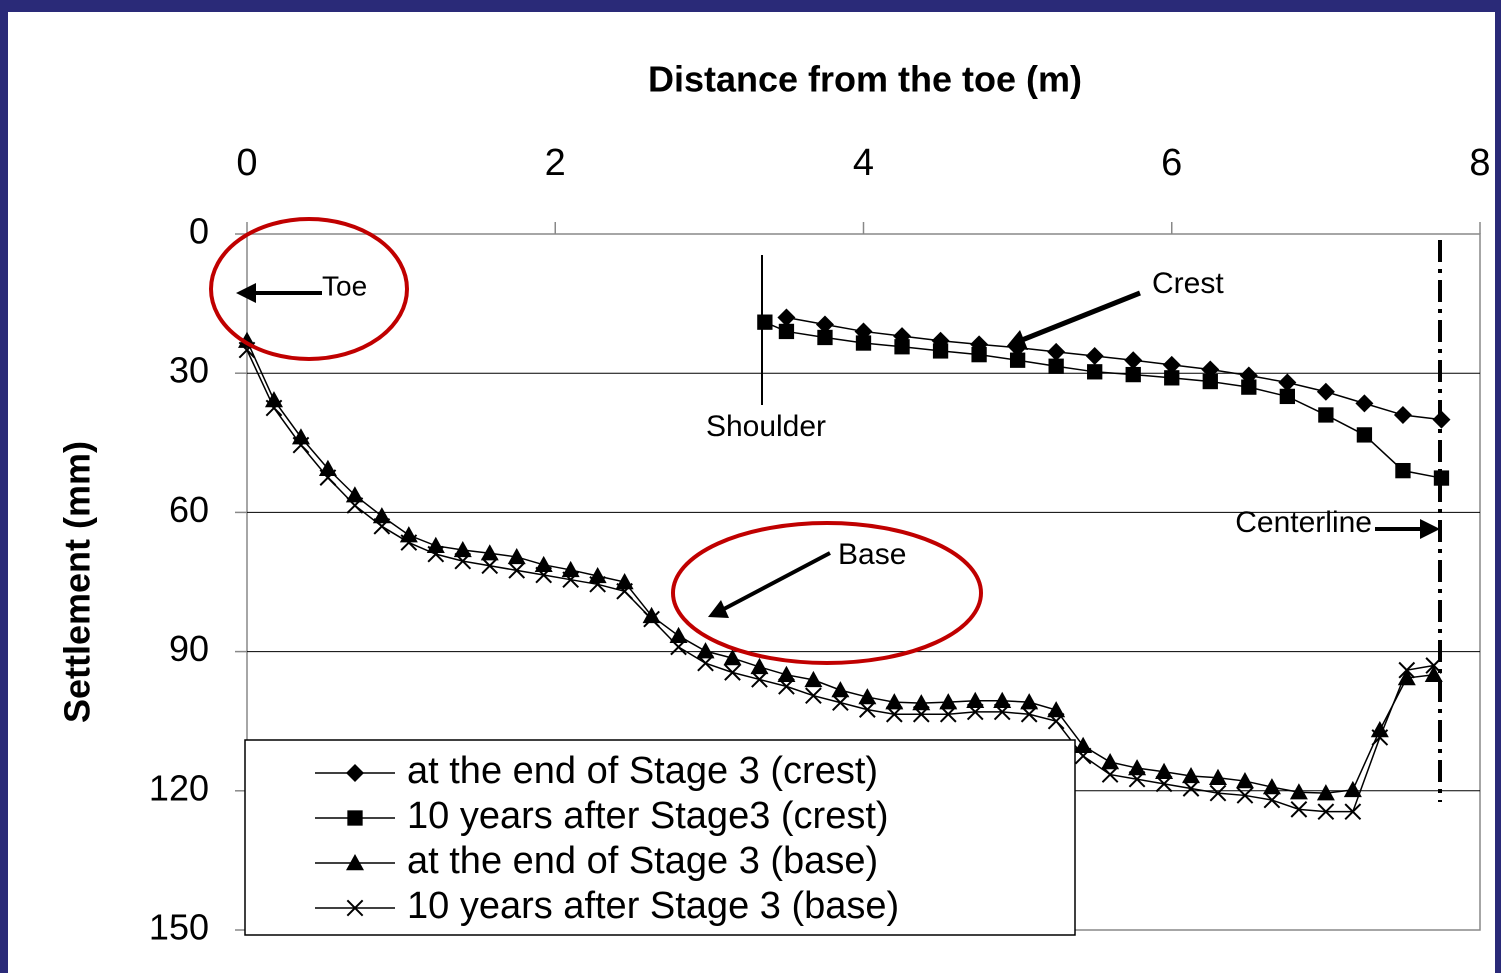 The height and width of the screenshot is (973, 1501). I want to click on base-arrow, so click(776, 581).